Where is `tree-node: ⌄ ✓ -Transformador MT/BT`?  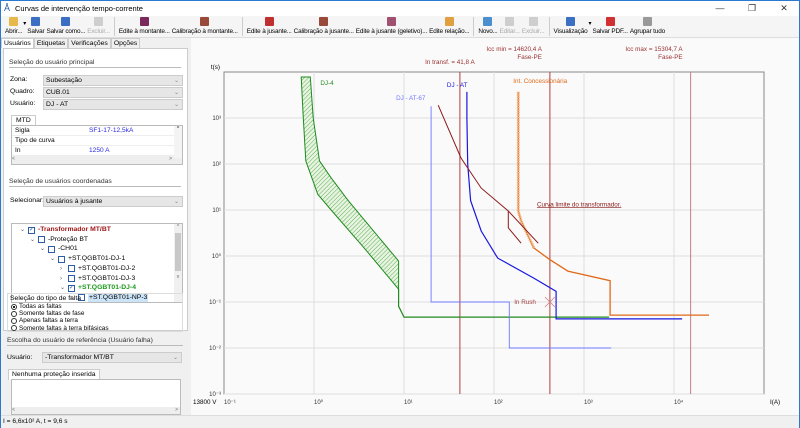
tree-node: ⌄ ✓ -Transformador MT/BT is located at coordinates (65, 230).